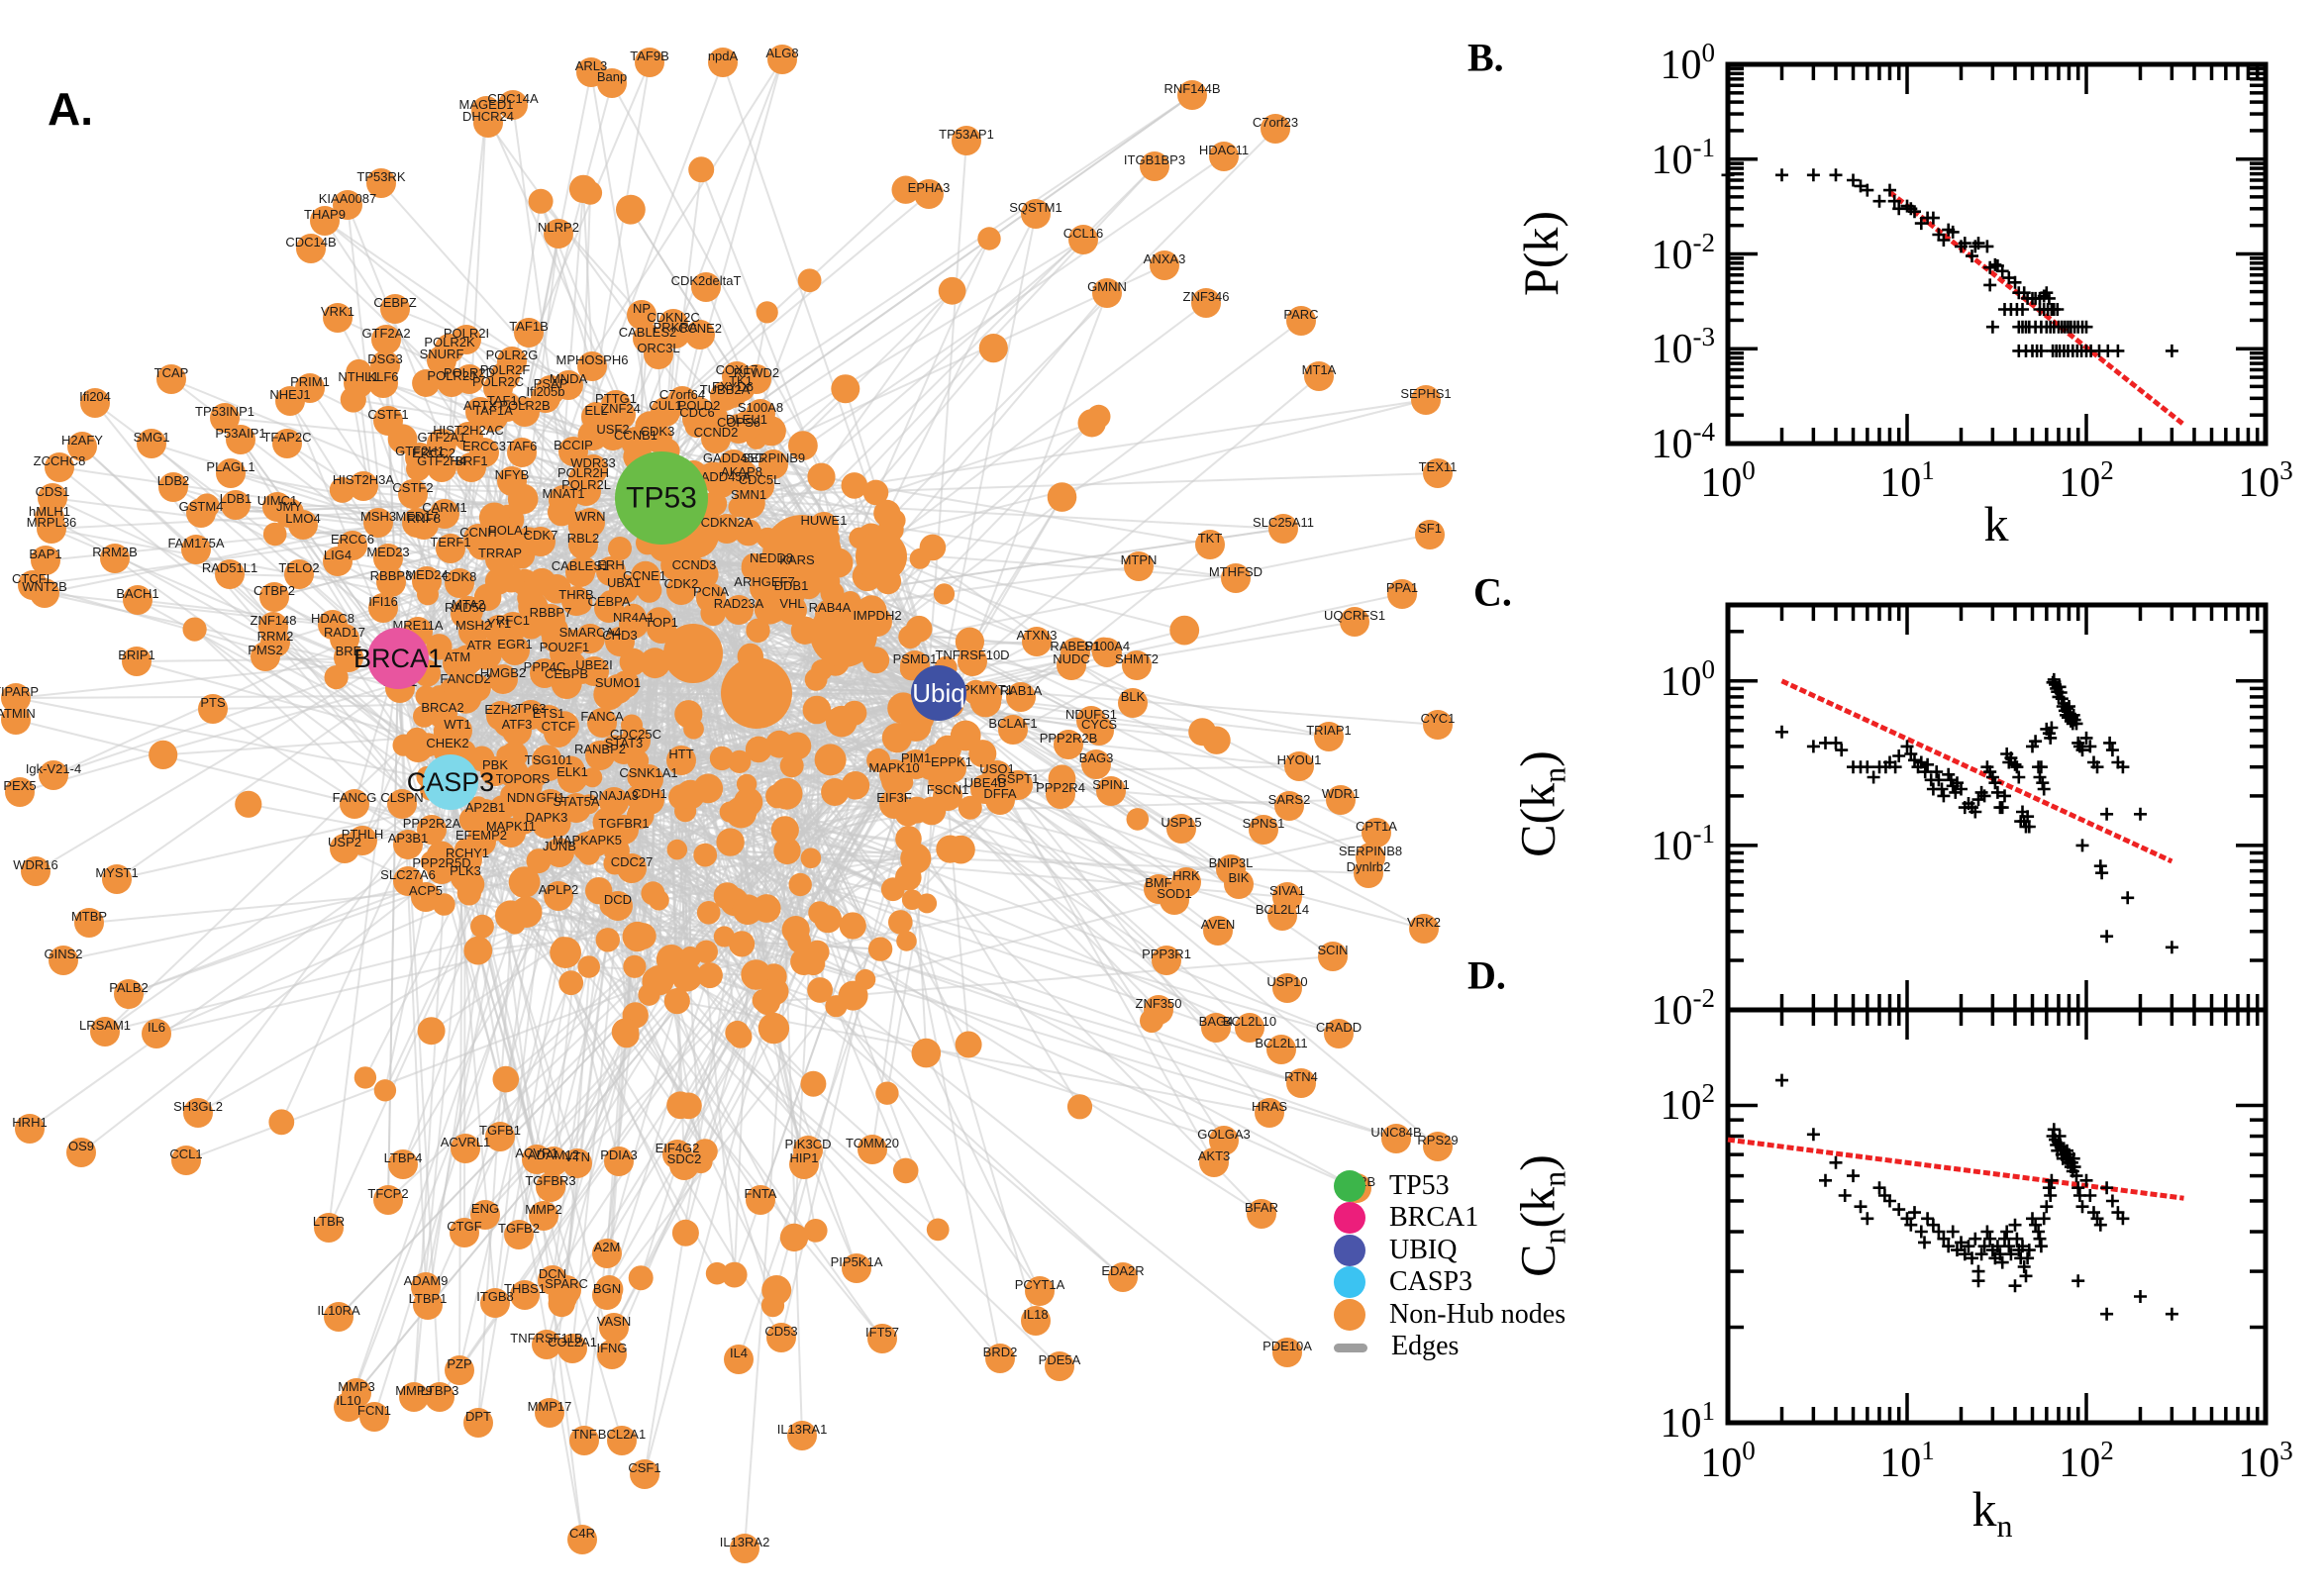  Describe the element at coordinates (1174, 894) in the screenshot. I see `network-node-label: SOD1` at that location.